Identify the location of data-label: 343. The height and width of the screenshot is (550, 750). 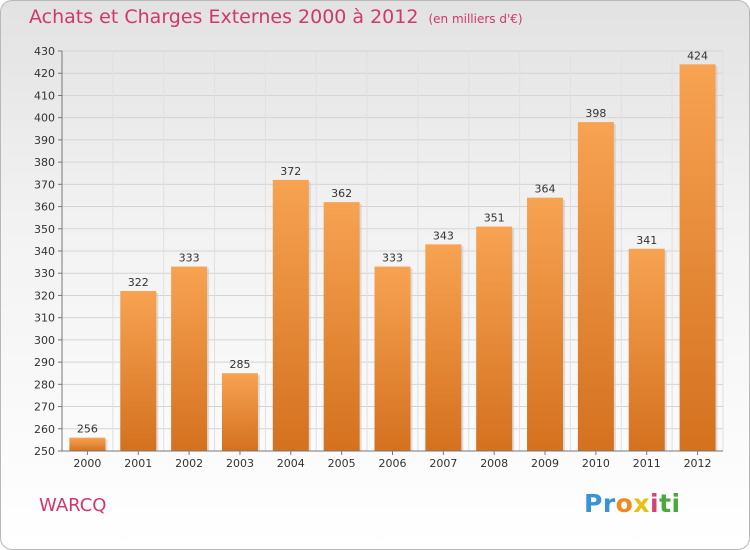
(443, 235).